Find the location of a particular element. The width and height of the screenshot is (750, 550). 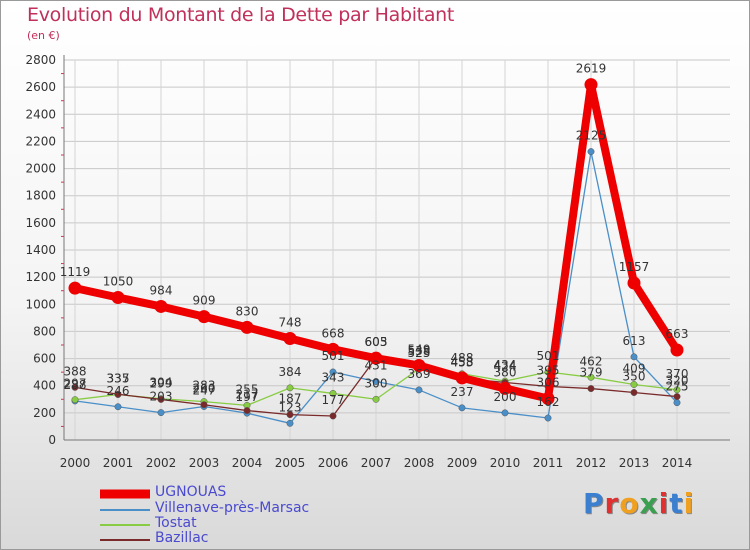

y-tick-label: 2200 is located at coordinates (40, 141).